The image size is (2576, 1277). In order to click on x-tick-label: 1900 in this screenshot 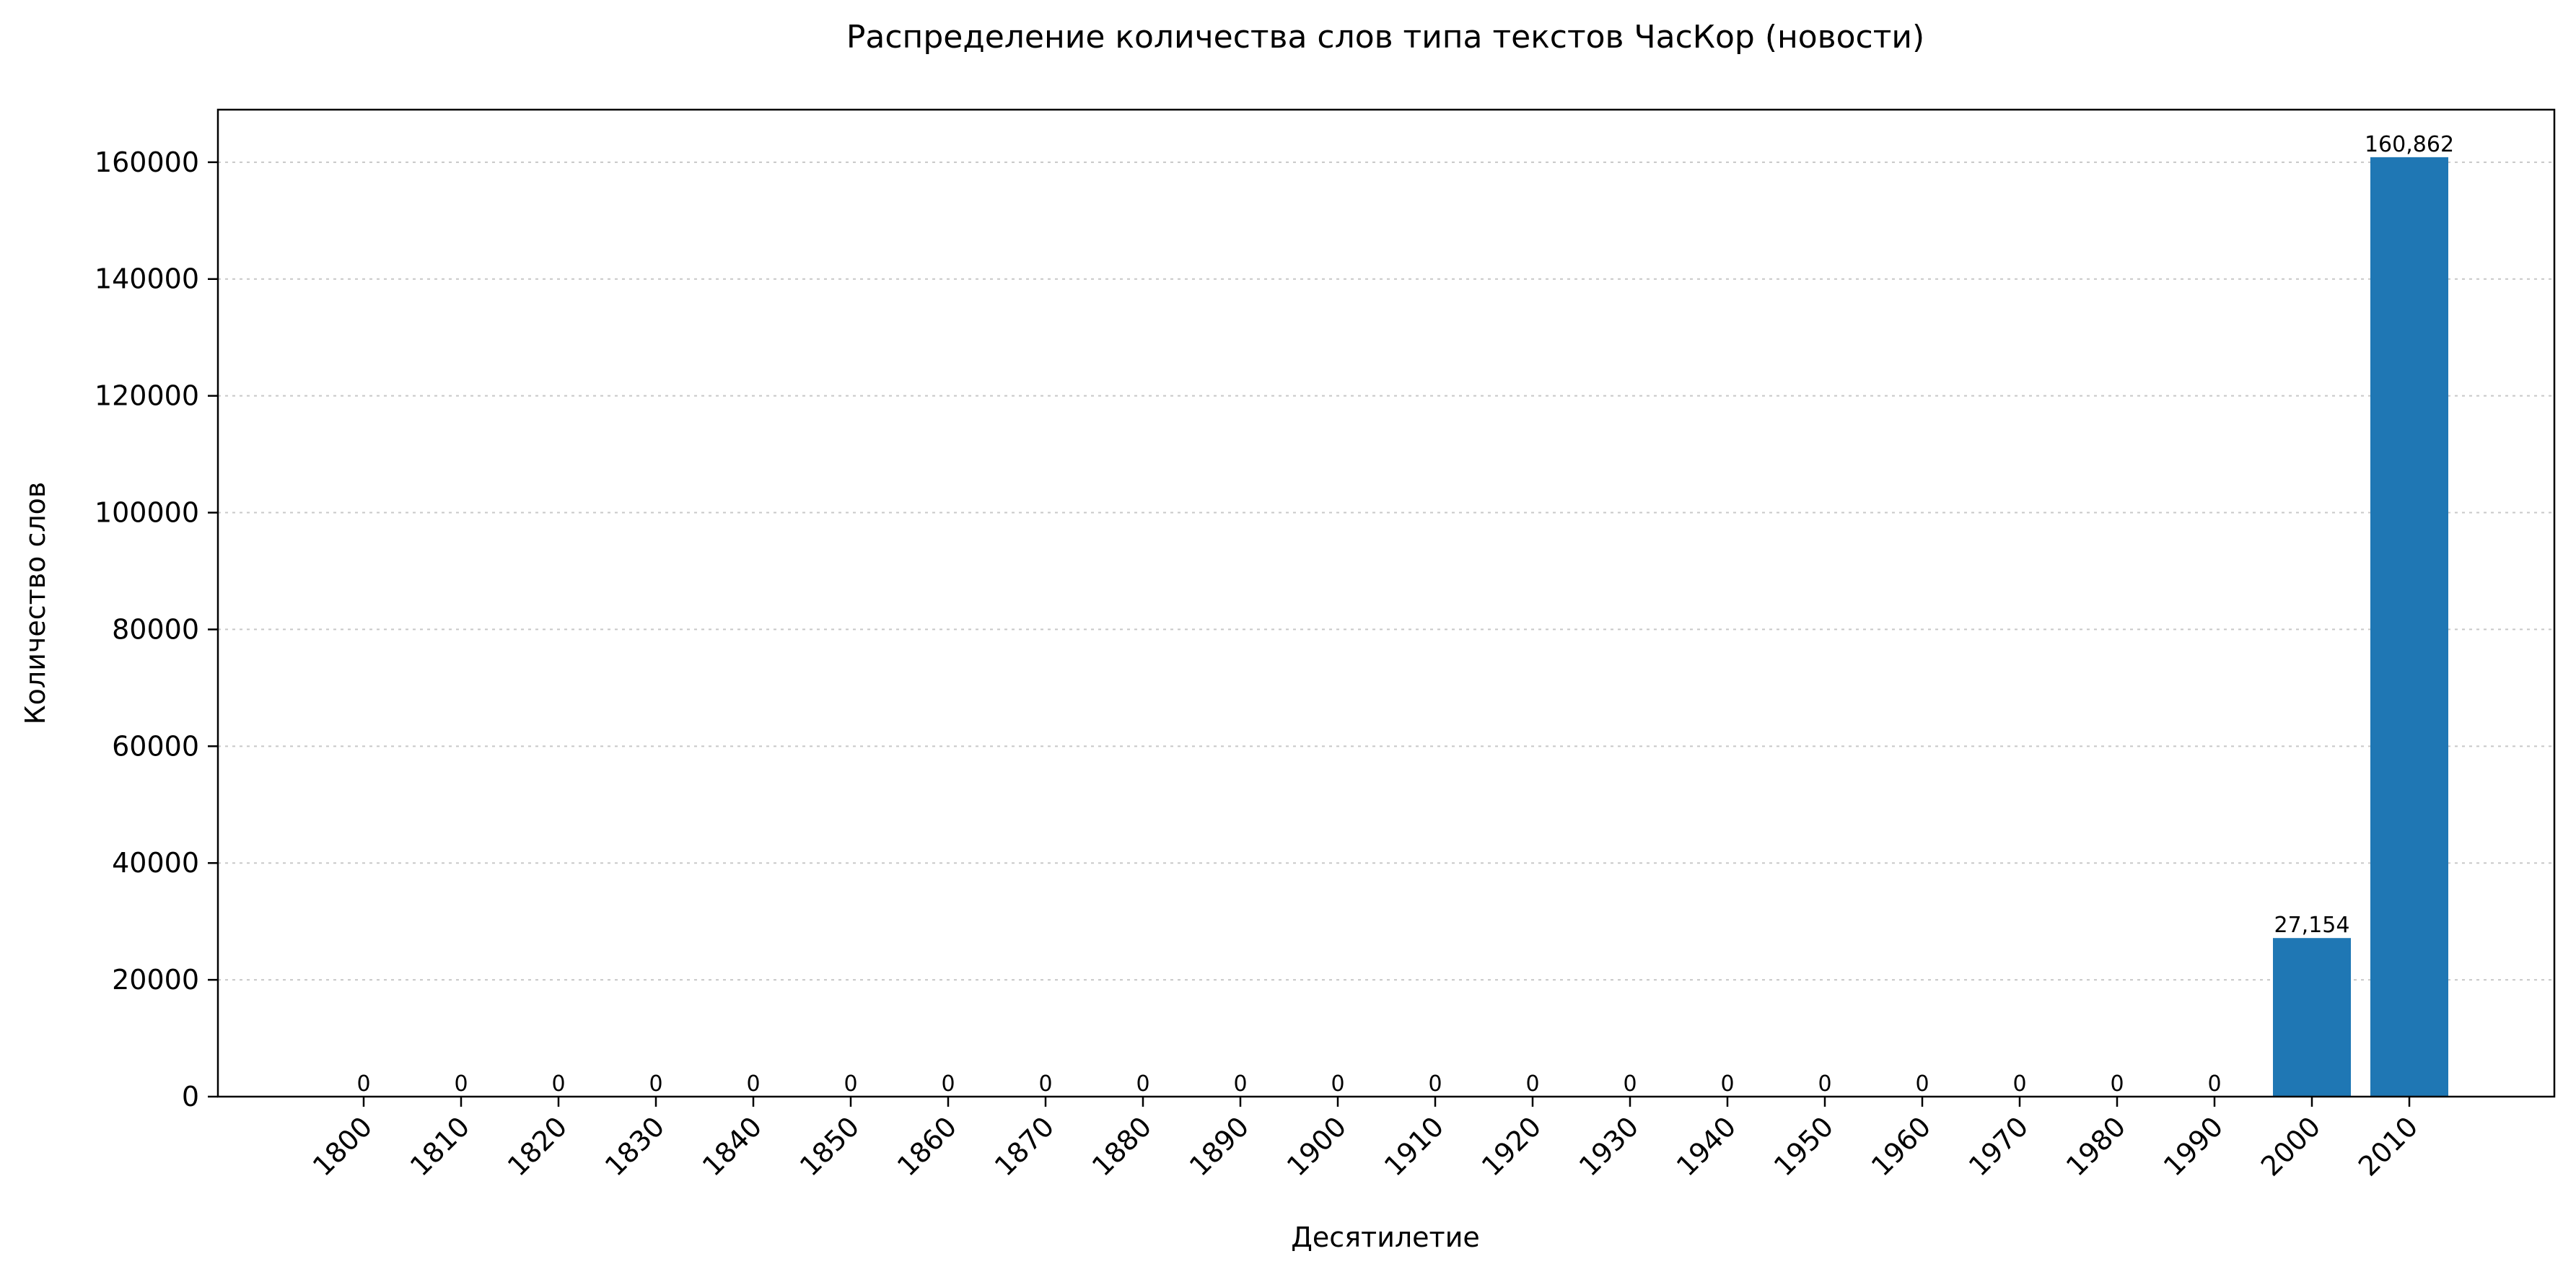, I will do `click(1317, 1146)`.